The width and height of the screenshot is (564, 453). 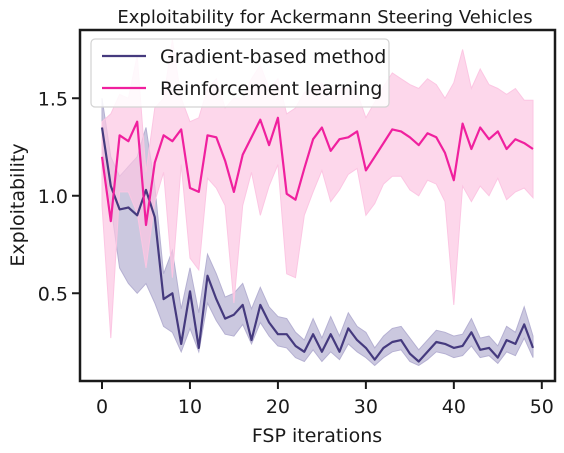 I want to click on y-axis-ticks: 0.5 1.0 1.5, so click(x=59, y=196).